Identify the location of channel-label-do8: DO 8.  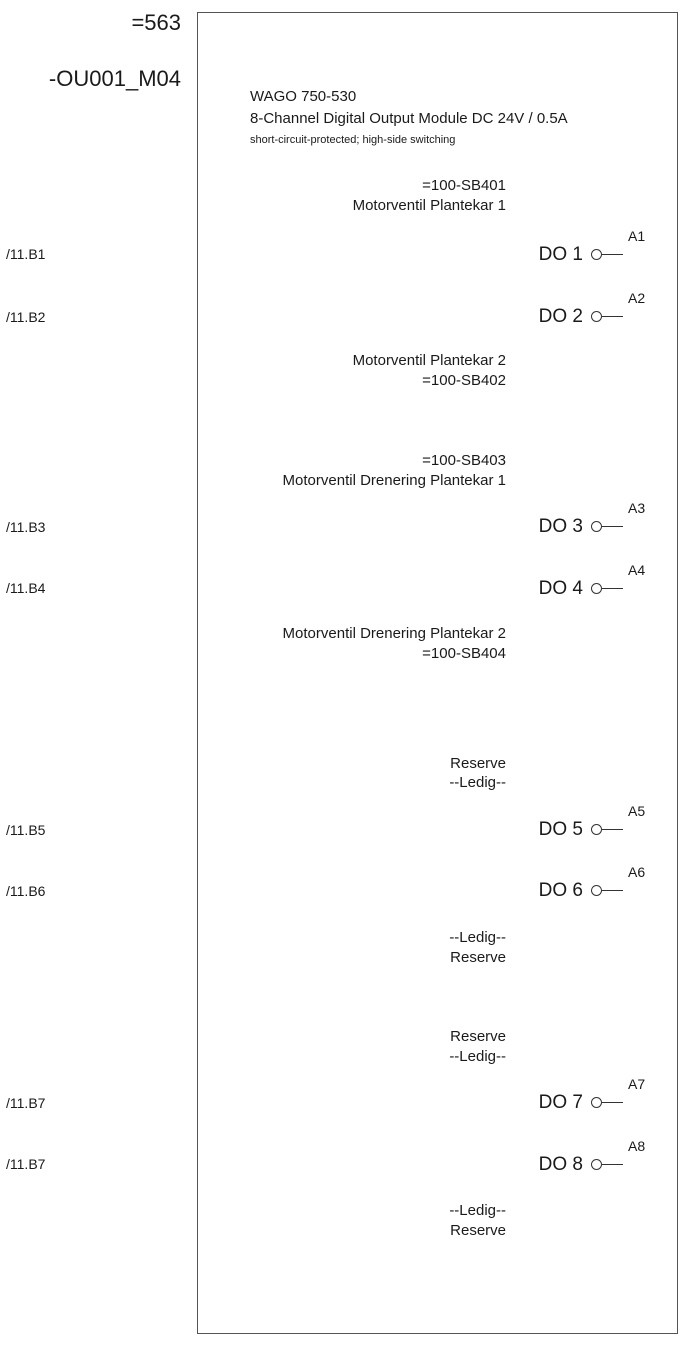
(560, 1164).